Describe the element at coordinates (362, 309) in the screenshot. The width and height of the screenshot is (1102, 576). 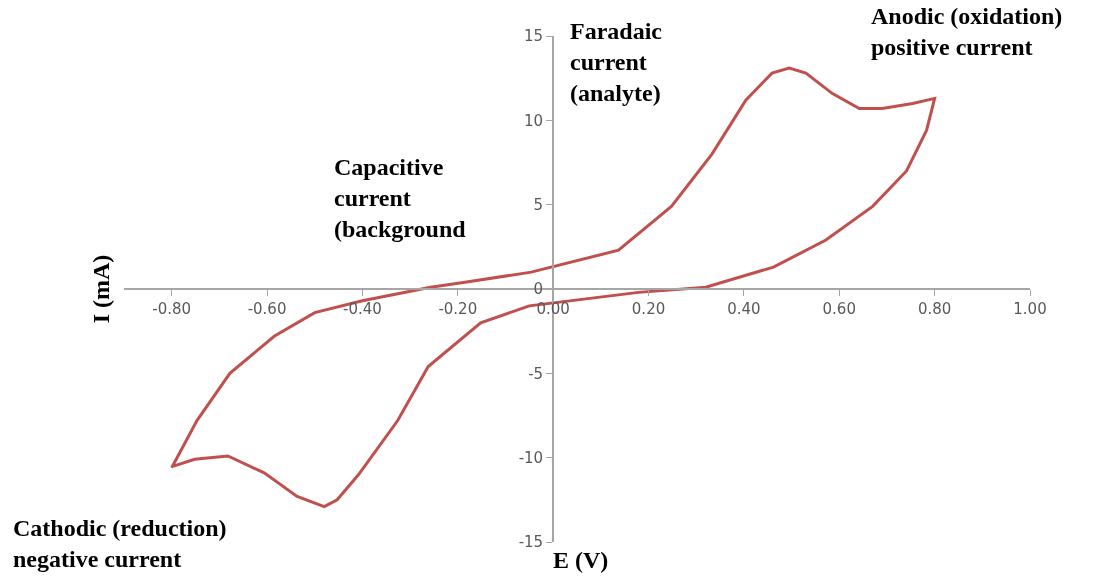
I see `x-tick-label: -0.40` at that location.